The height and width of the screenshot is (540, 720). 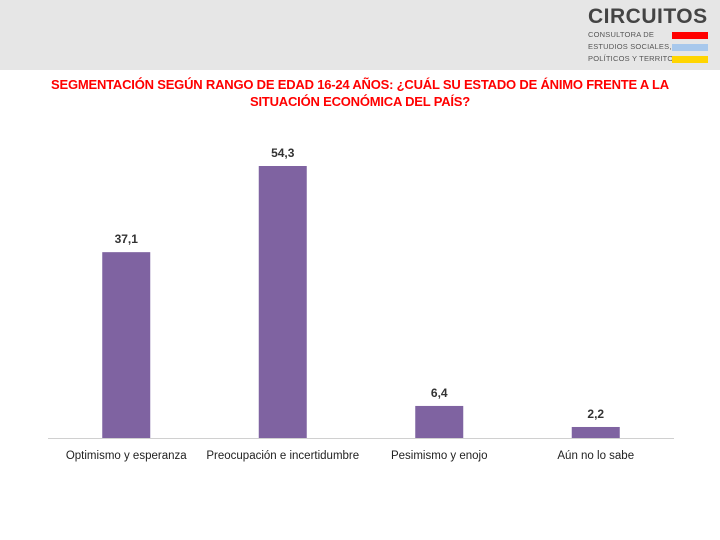 What do you see at coordinates (648, 16) in the screenshot?
I see `logo-brand: CIRCUITOS` at bounding box center [648, 16].